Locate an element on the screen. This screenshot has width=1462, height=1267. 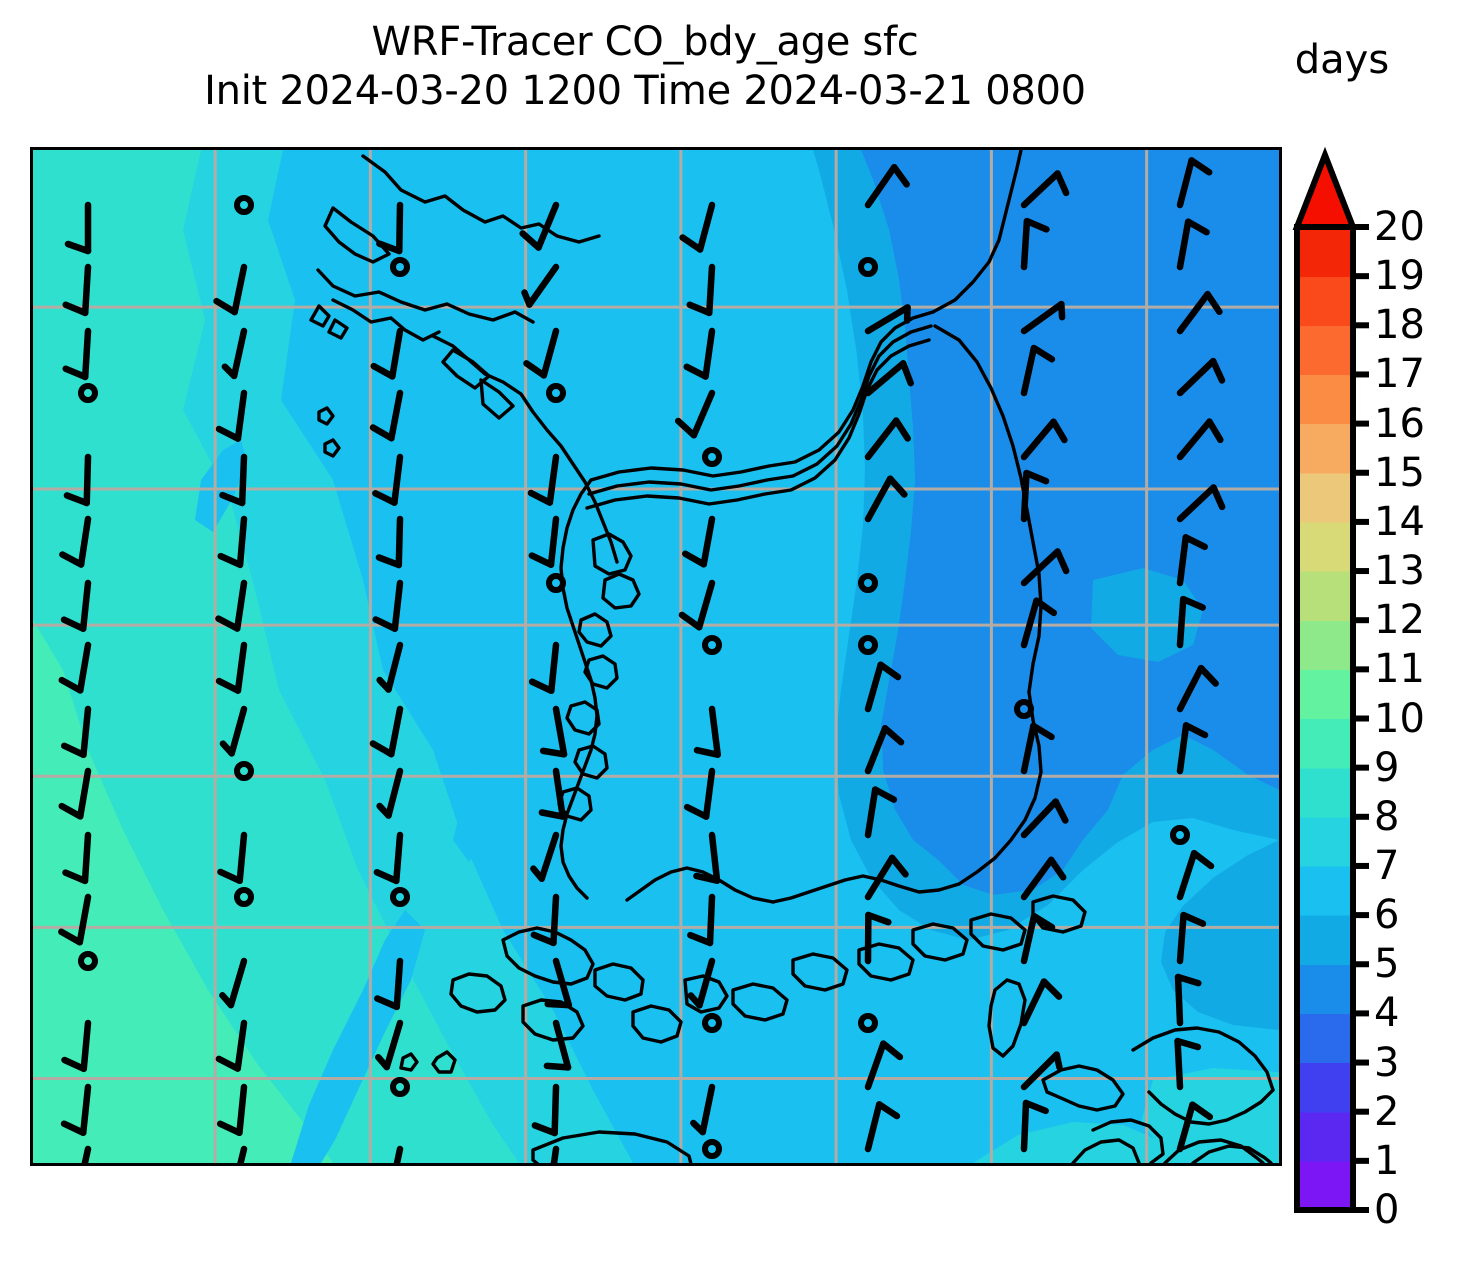
colorbar-tick-label: 9 is located at coordinates (1387, 767).